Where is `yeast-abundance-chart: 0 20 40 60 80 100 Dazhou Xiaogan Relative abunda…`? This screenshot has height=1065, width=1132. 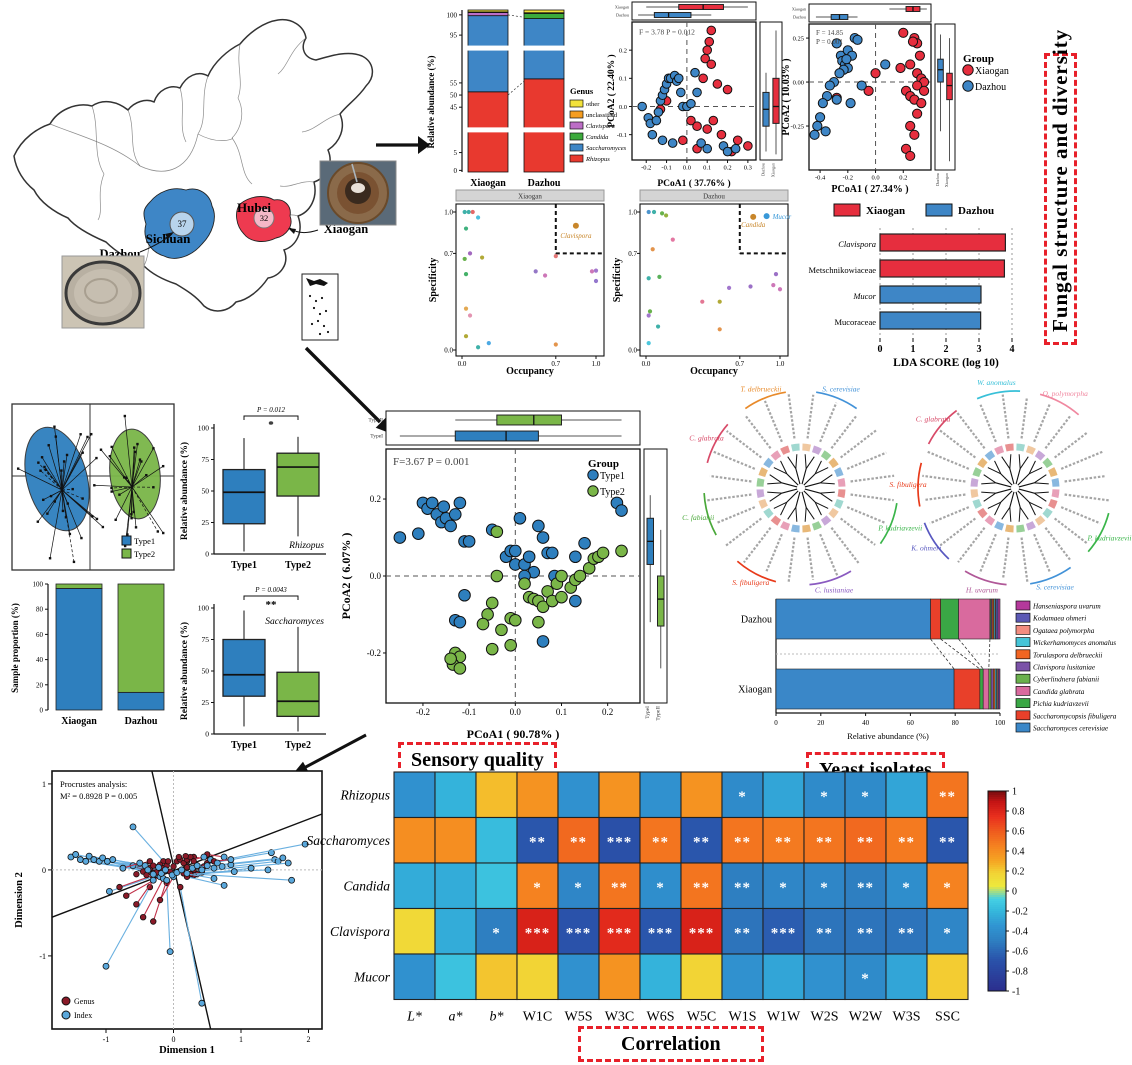
yeast-abundance-chart: 0 20 40 60 80 100 Dazhou Xiaogan Relative abunda… is located at coordinates (876, 669).